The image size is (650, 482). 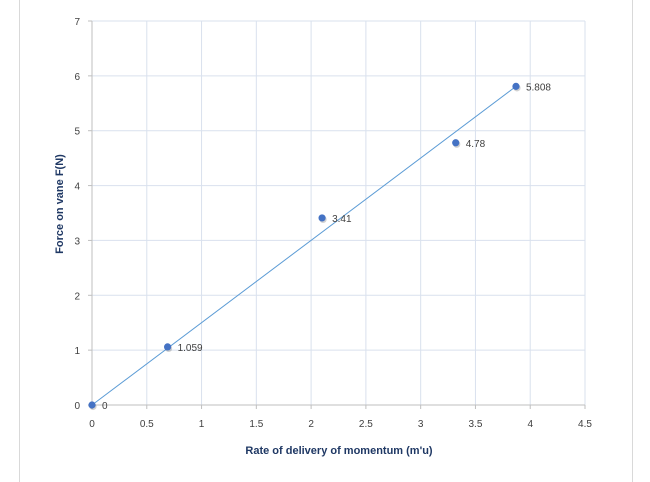 I want to click on y-tick-label: 2, so click(x=77, y=296).